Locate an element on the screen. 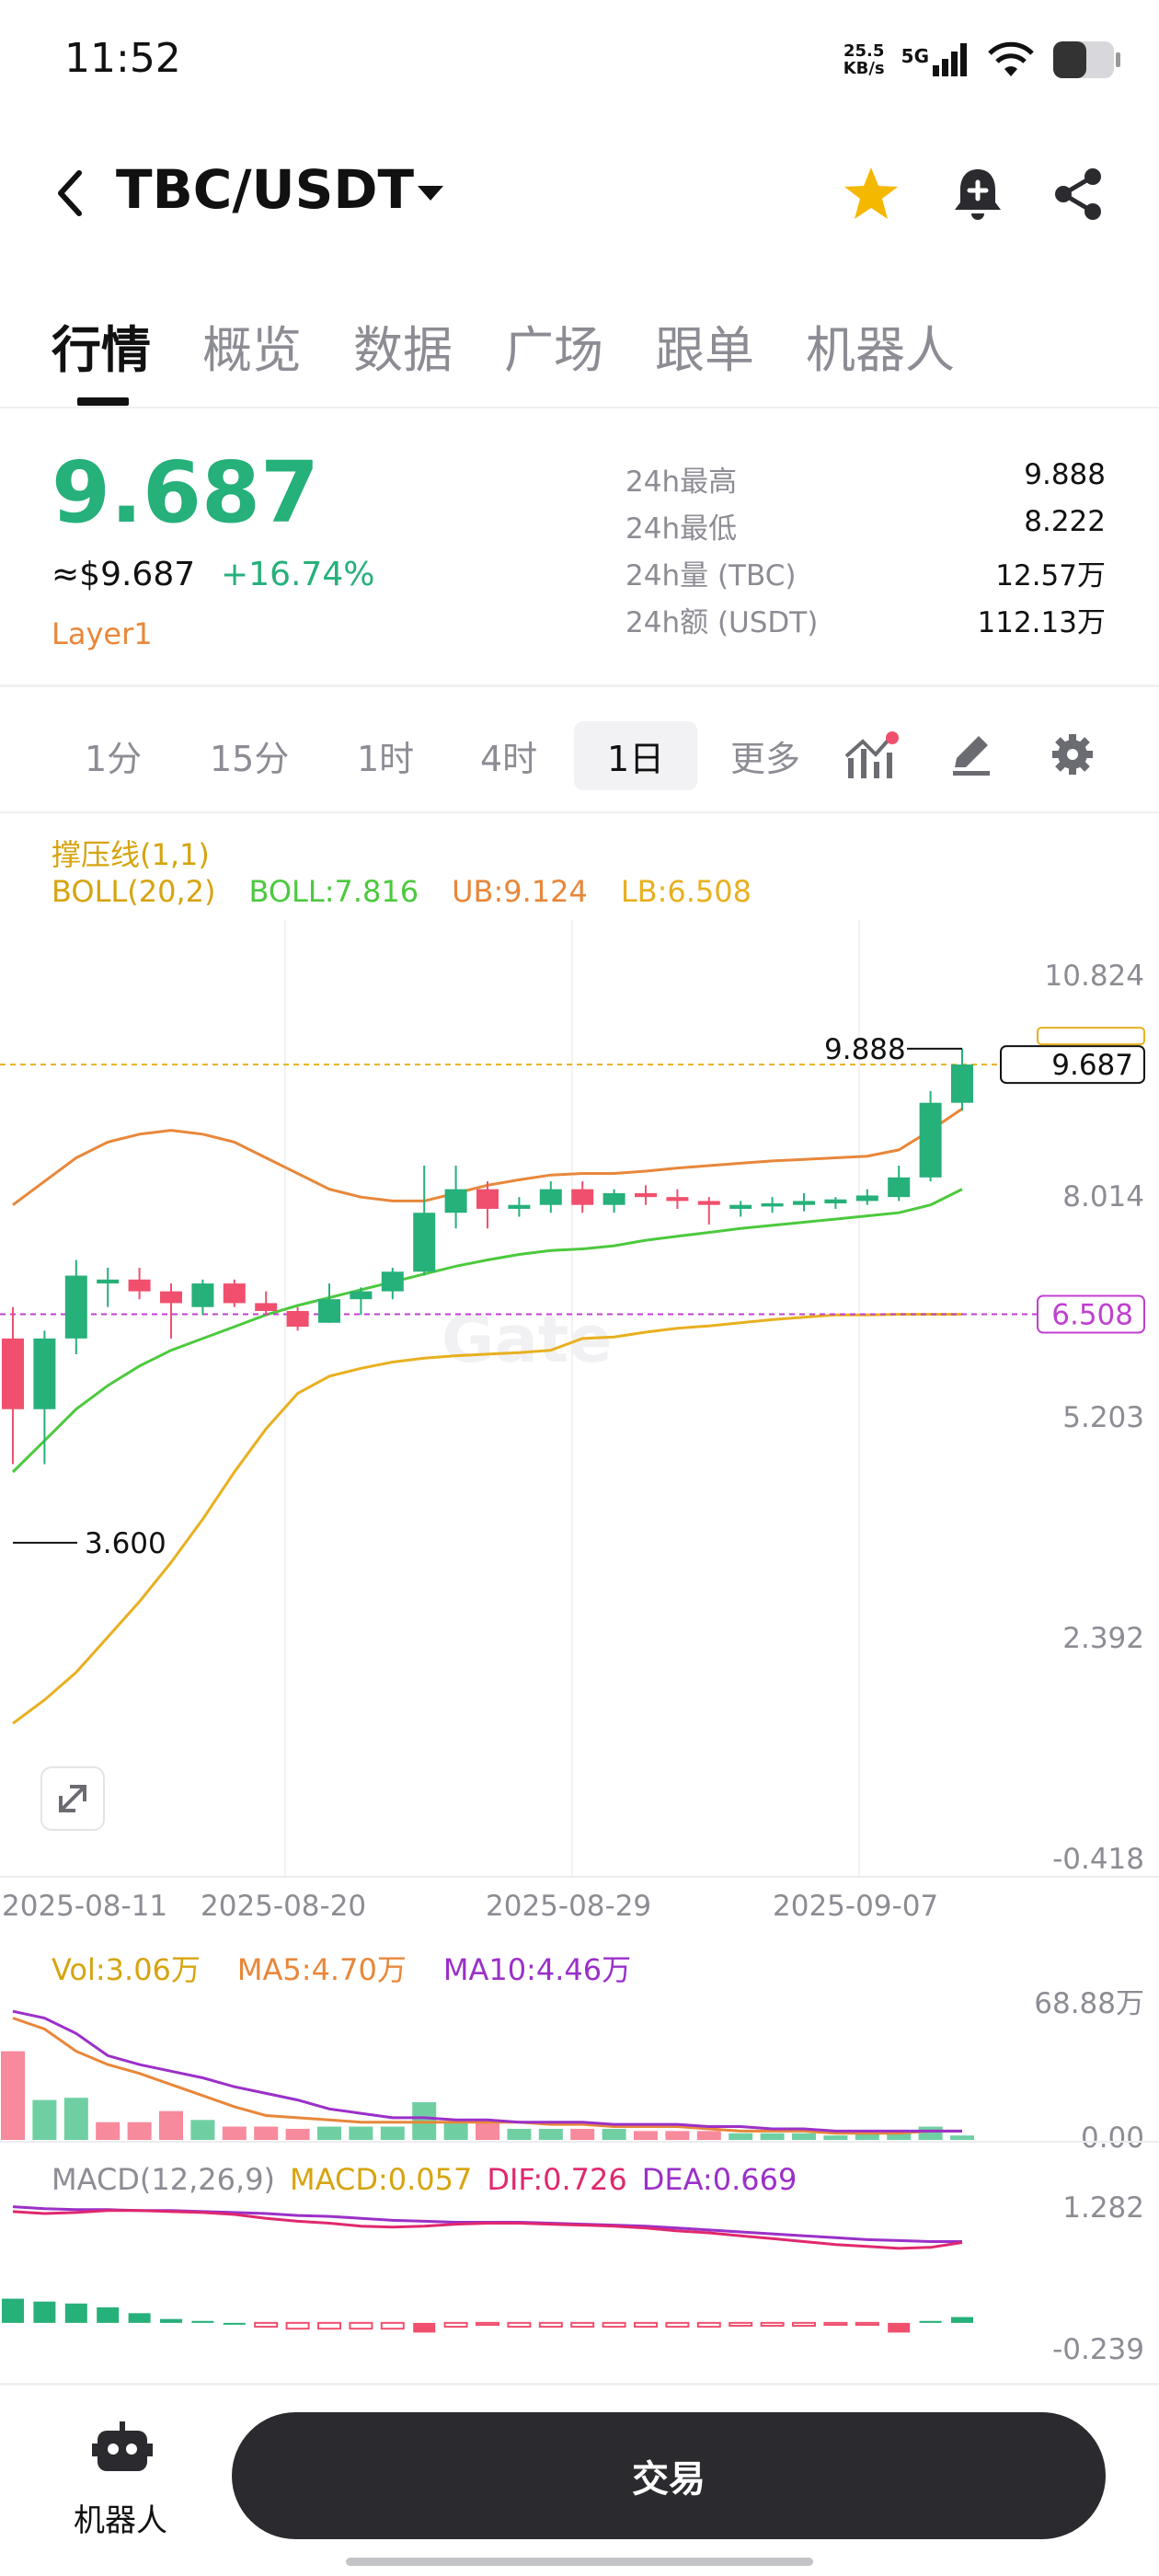 This screenshot has height=2576, width=1159. lb-price-box is located at coordinates (1091, 1314).